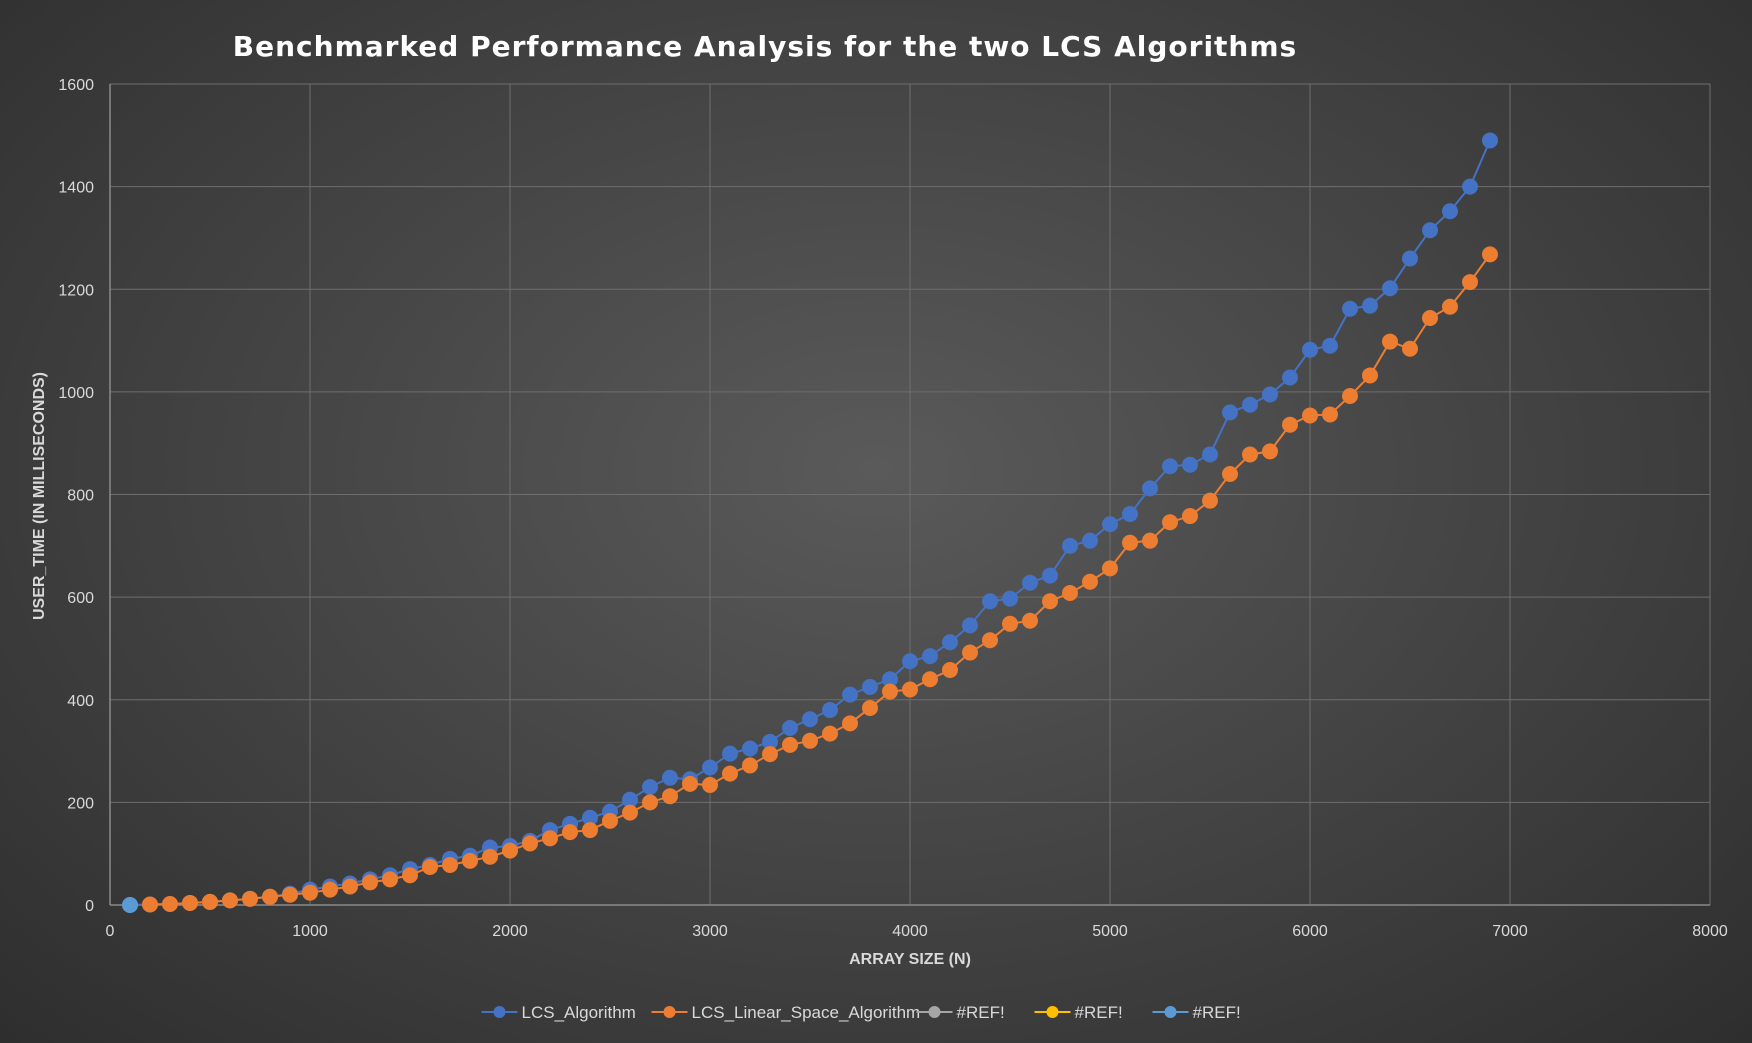 This screenshot has width=1752, height=1043. What do you see at coordinates (39, 496) in the screenshot?
I see `y-axis-title: USER_TIME (IN MILLISECONDS)` at bounding box center [39, 496].